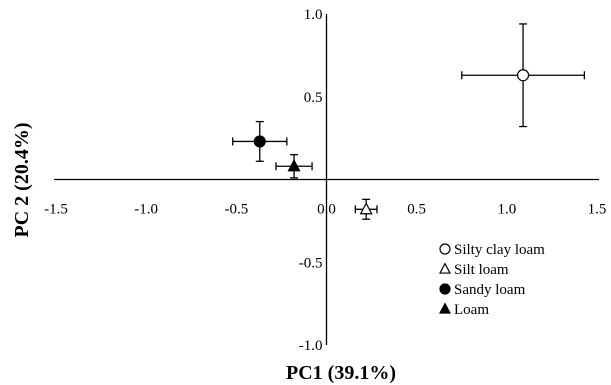  Describe the element at coordinates (22, 180) in the screenshot. I see `y-axis-title: PC 2 (20.4%)` at that location.